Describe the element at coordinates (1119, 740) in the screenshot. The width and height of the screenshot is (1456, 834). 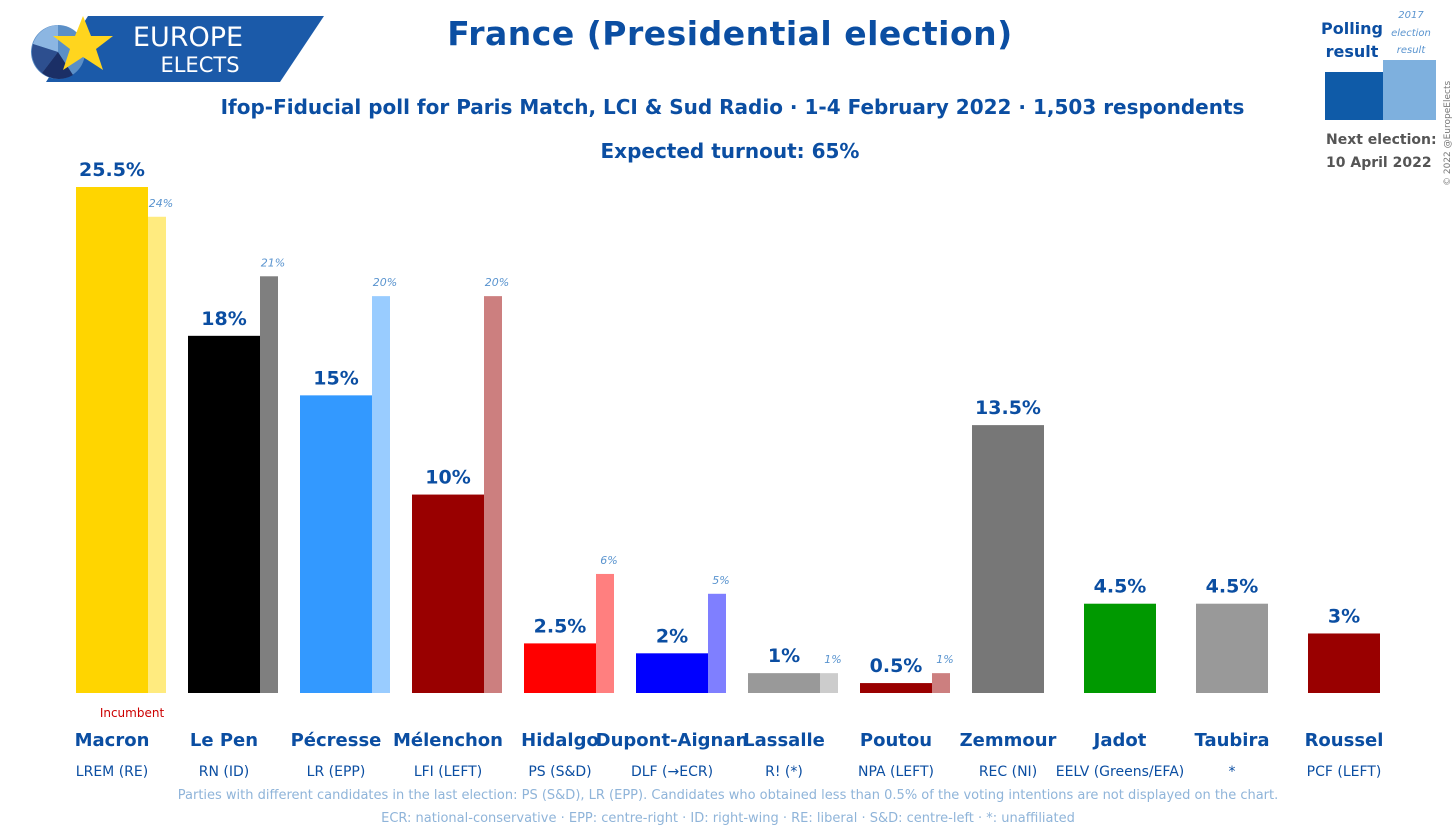
I see `candidate-name-jadot: Jadot` at that location.